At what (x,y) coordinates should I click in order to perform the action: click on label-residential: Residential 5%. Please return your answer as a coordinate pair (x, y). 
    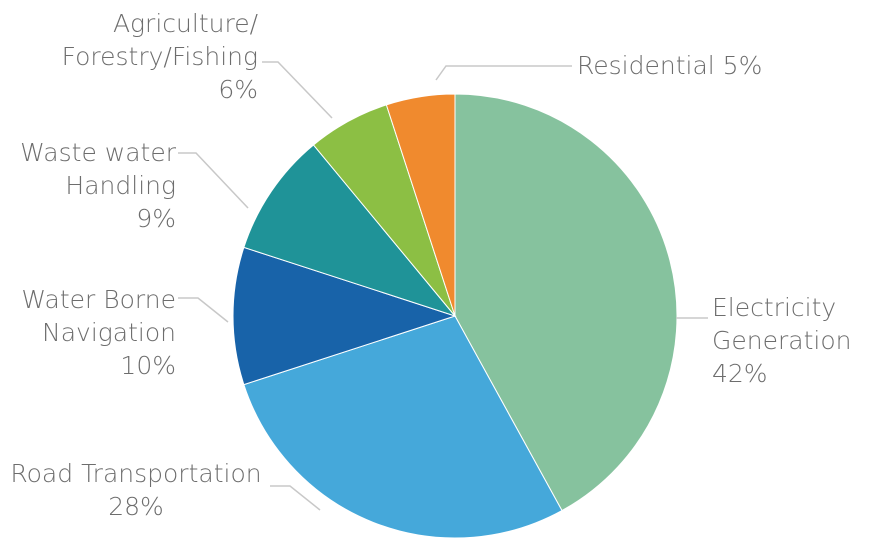
    Looking at the image, I should click on (669, 65).